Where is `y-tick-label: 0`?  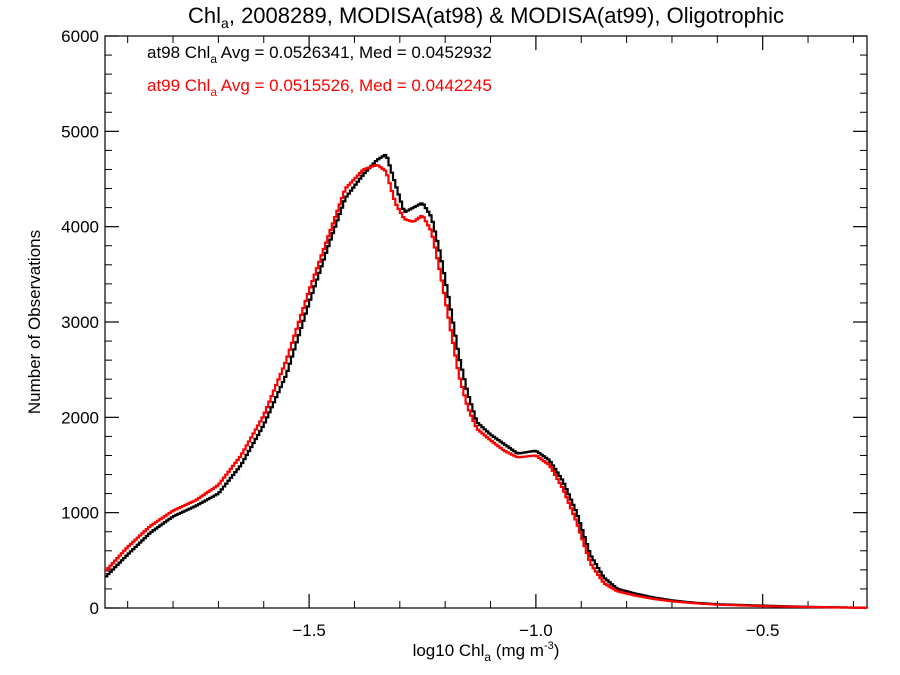
y-tick-label: 0 is located at coordinates (94, 608).